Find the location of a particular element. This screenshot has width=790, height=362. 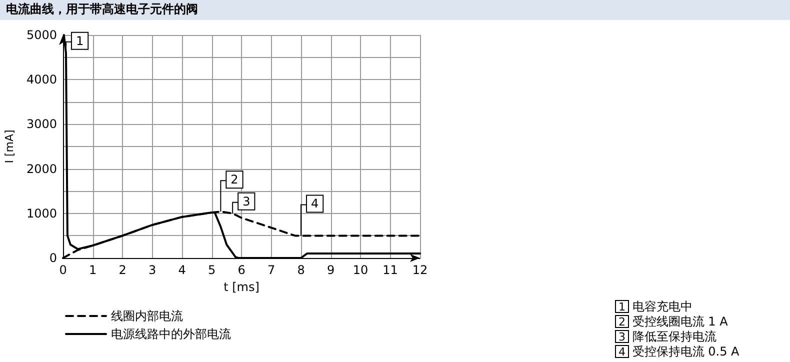

chart-title: 电流曲线，用于带高速电子元件的阀 is located at coordinates (102, 9).